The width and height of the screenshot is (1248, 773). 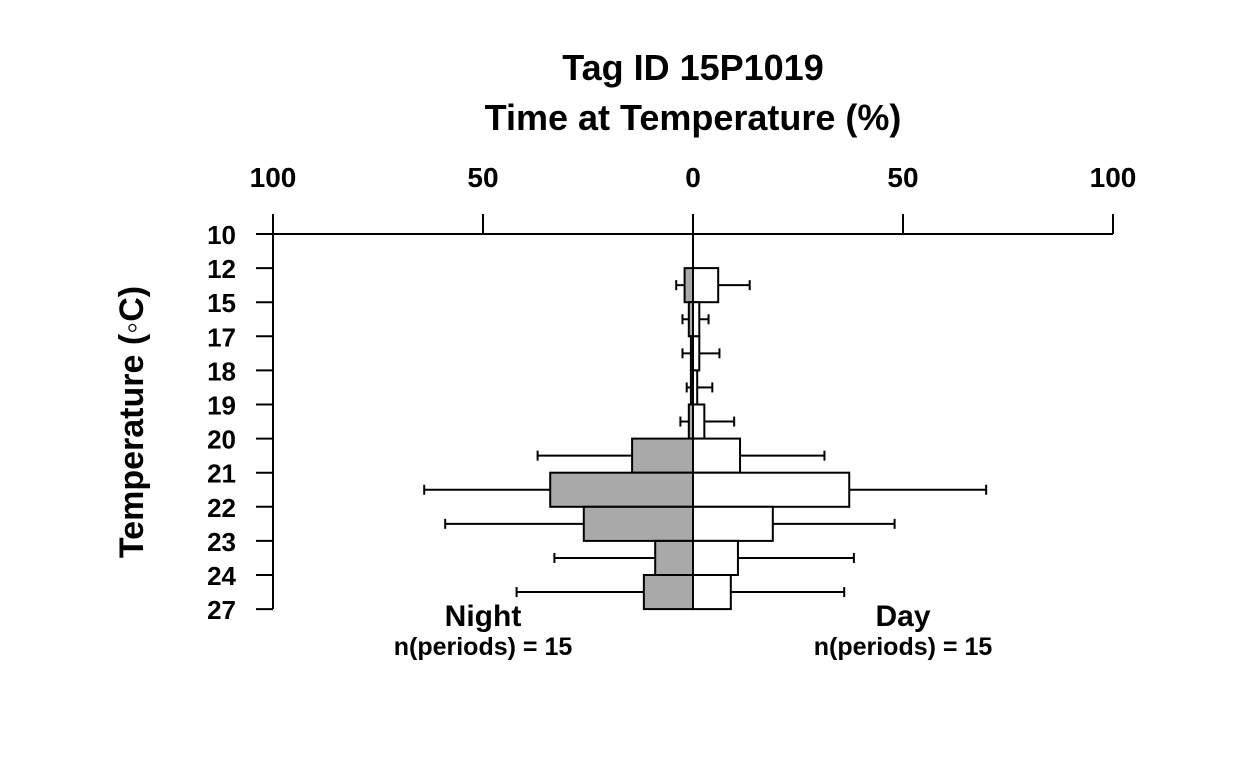 I want to click on night-label: Night, so click(x=483, y=616).